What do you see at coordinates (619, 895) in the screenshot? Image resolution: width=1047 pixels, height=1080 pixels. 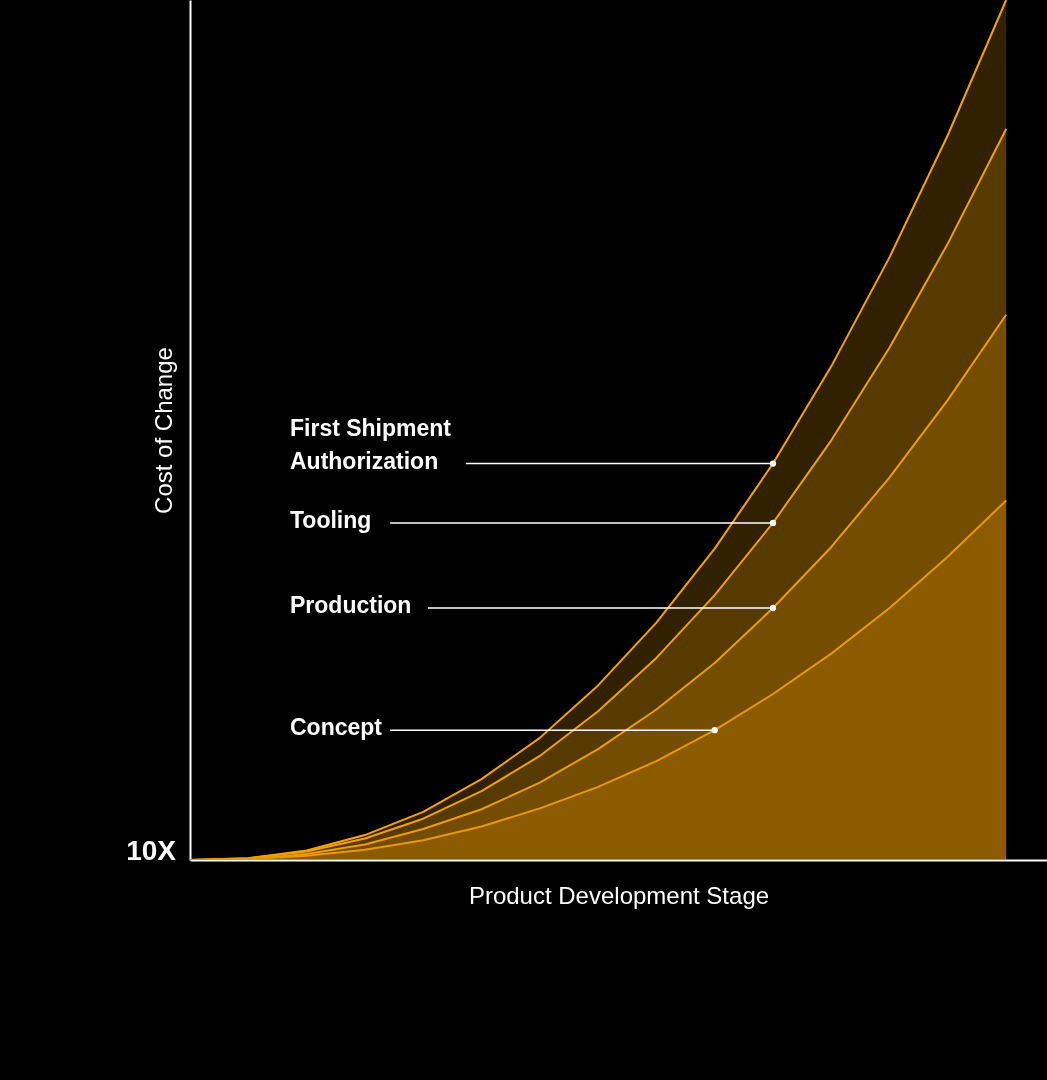 I see `x-axis-title: Product Development Stage` at bounding box center [619, 895].